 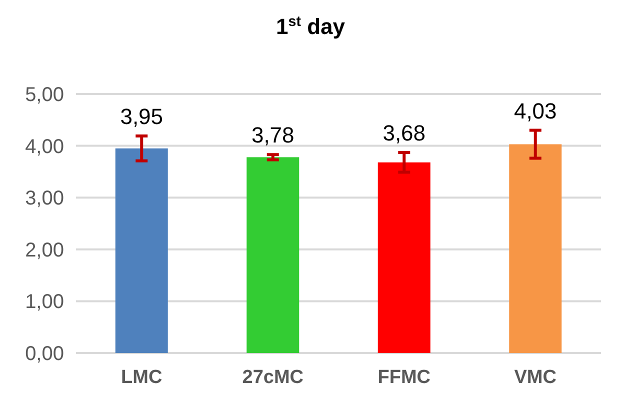 What do you see at coordinates (44, 199) in the screenshot?
I see `y-tick-label: 3,00` at bounding box center [44, 199].